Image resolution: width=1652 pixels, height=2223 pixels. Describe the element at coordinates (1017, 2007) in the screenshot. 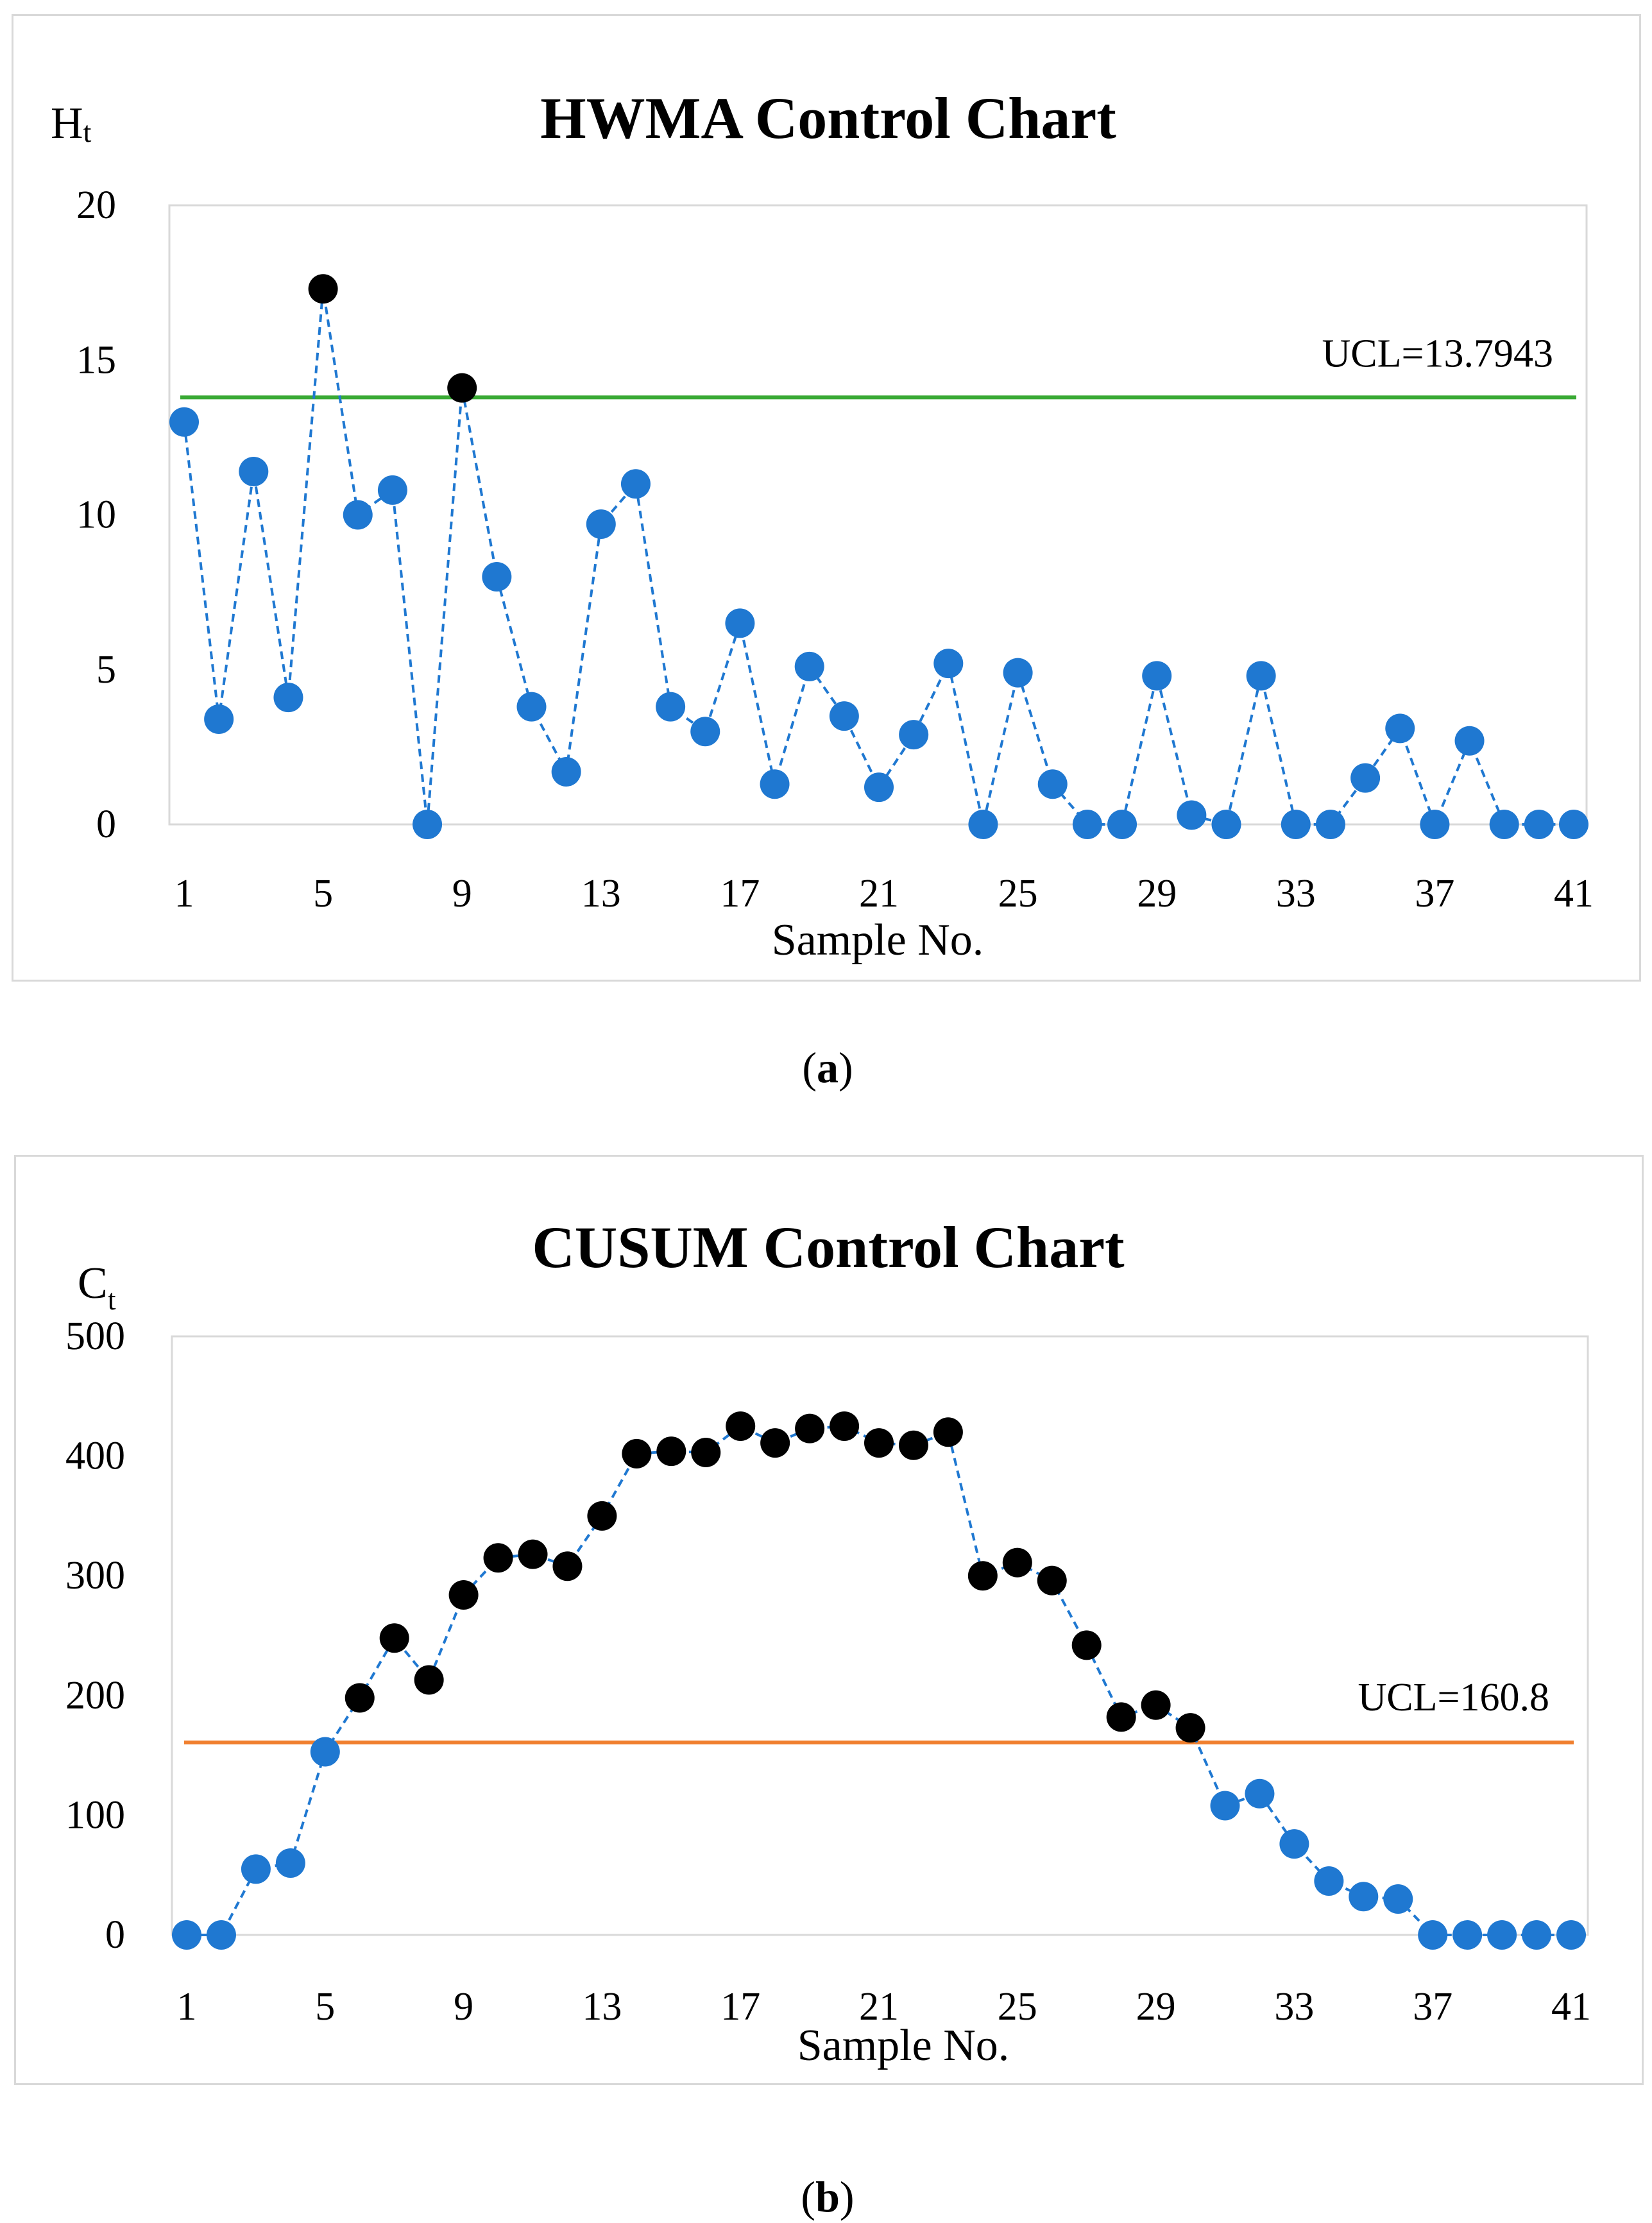

I see `cusum-x-tick-label: 25` at that location.